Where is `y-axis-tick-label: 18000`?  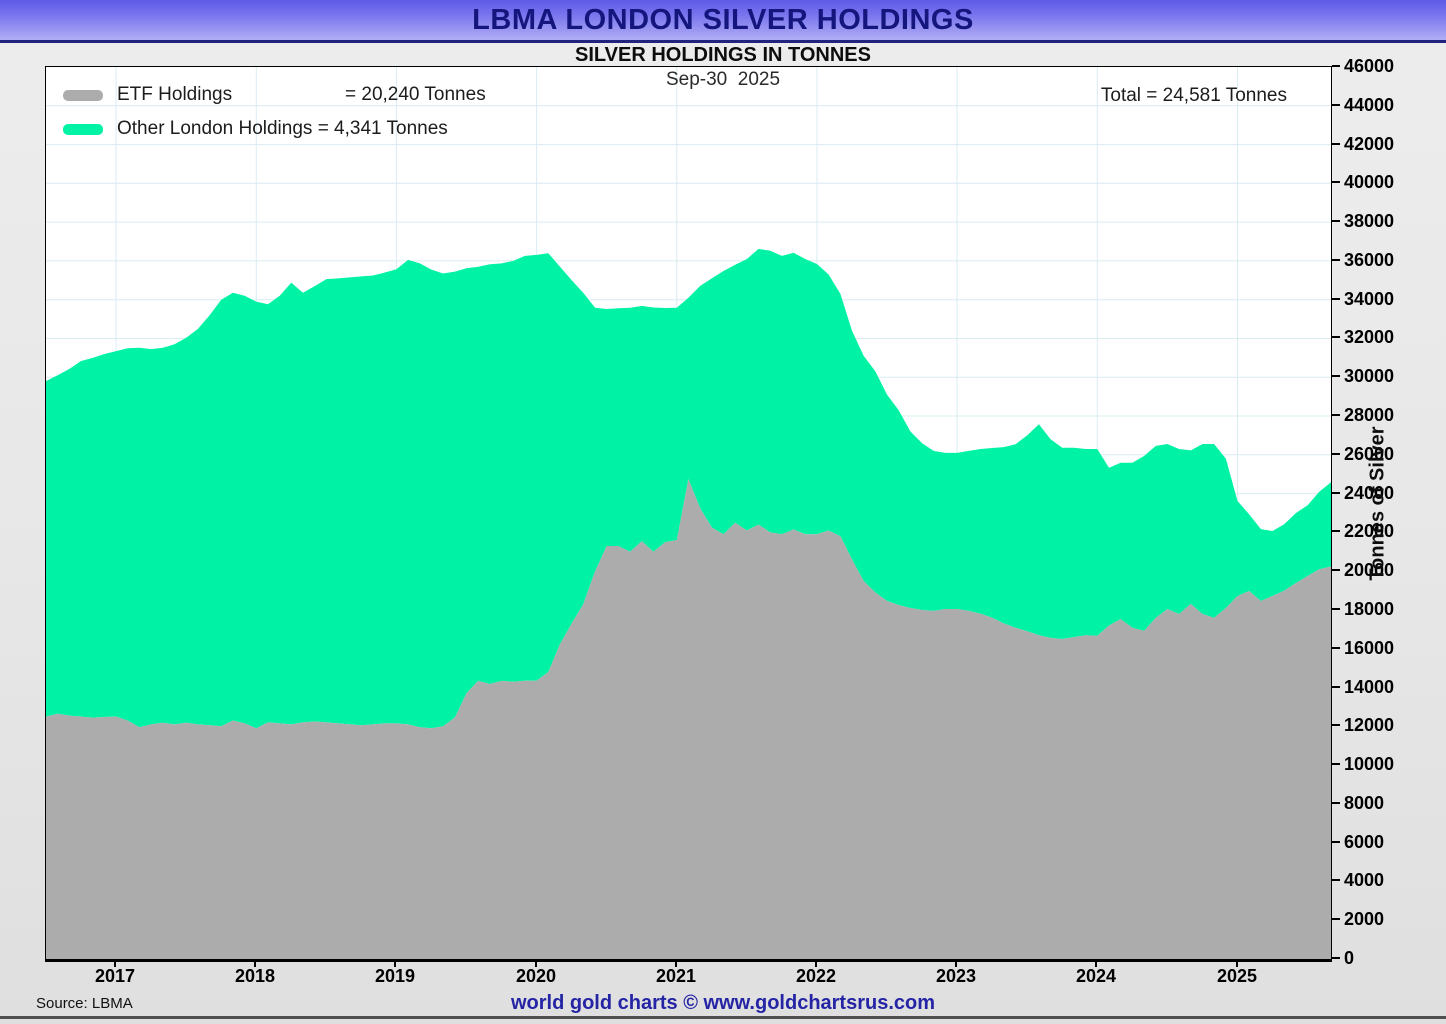 y-axis-tick-label: 18000 is located at coordinates (1369, 609).